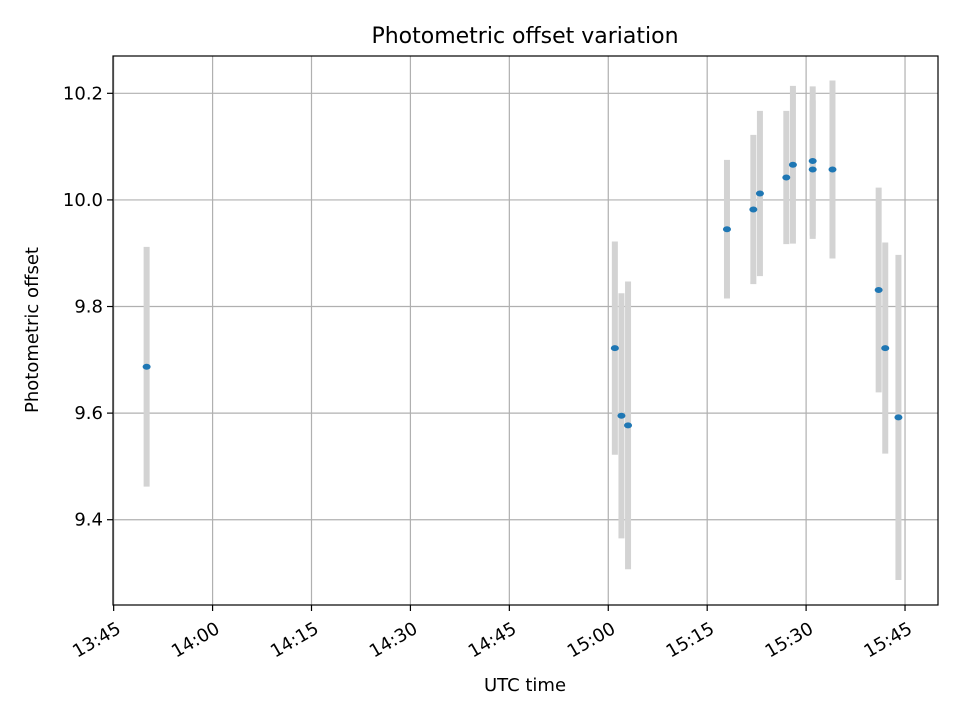 The image size is (960, 720). Describe the element at coordinates (524, 36) in the screenshot. I see `chart-title: Photometric offset variation` at that location.